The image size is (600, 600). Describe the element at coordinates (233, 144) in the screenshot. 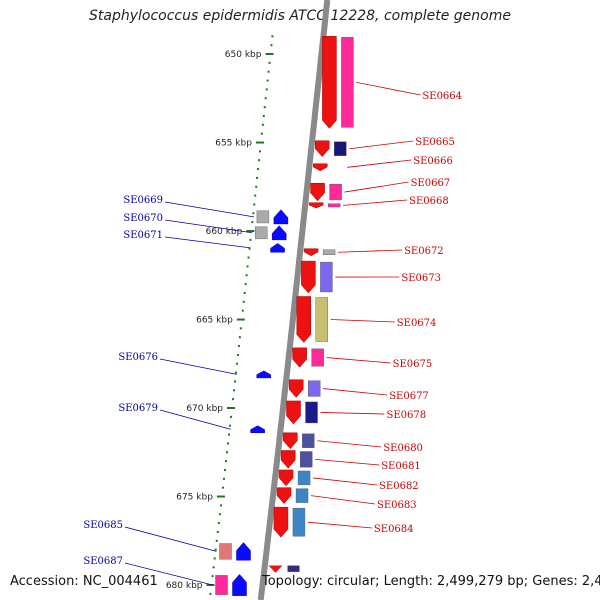

I see `ruler-label: 655 kbp` at that location.